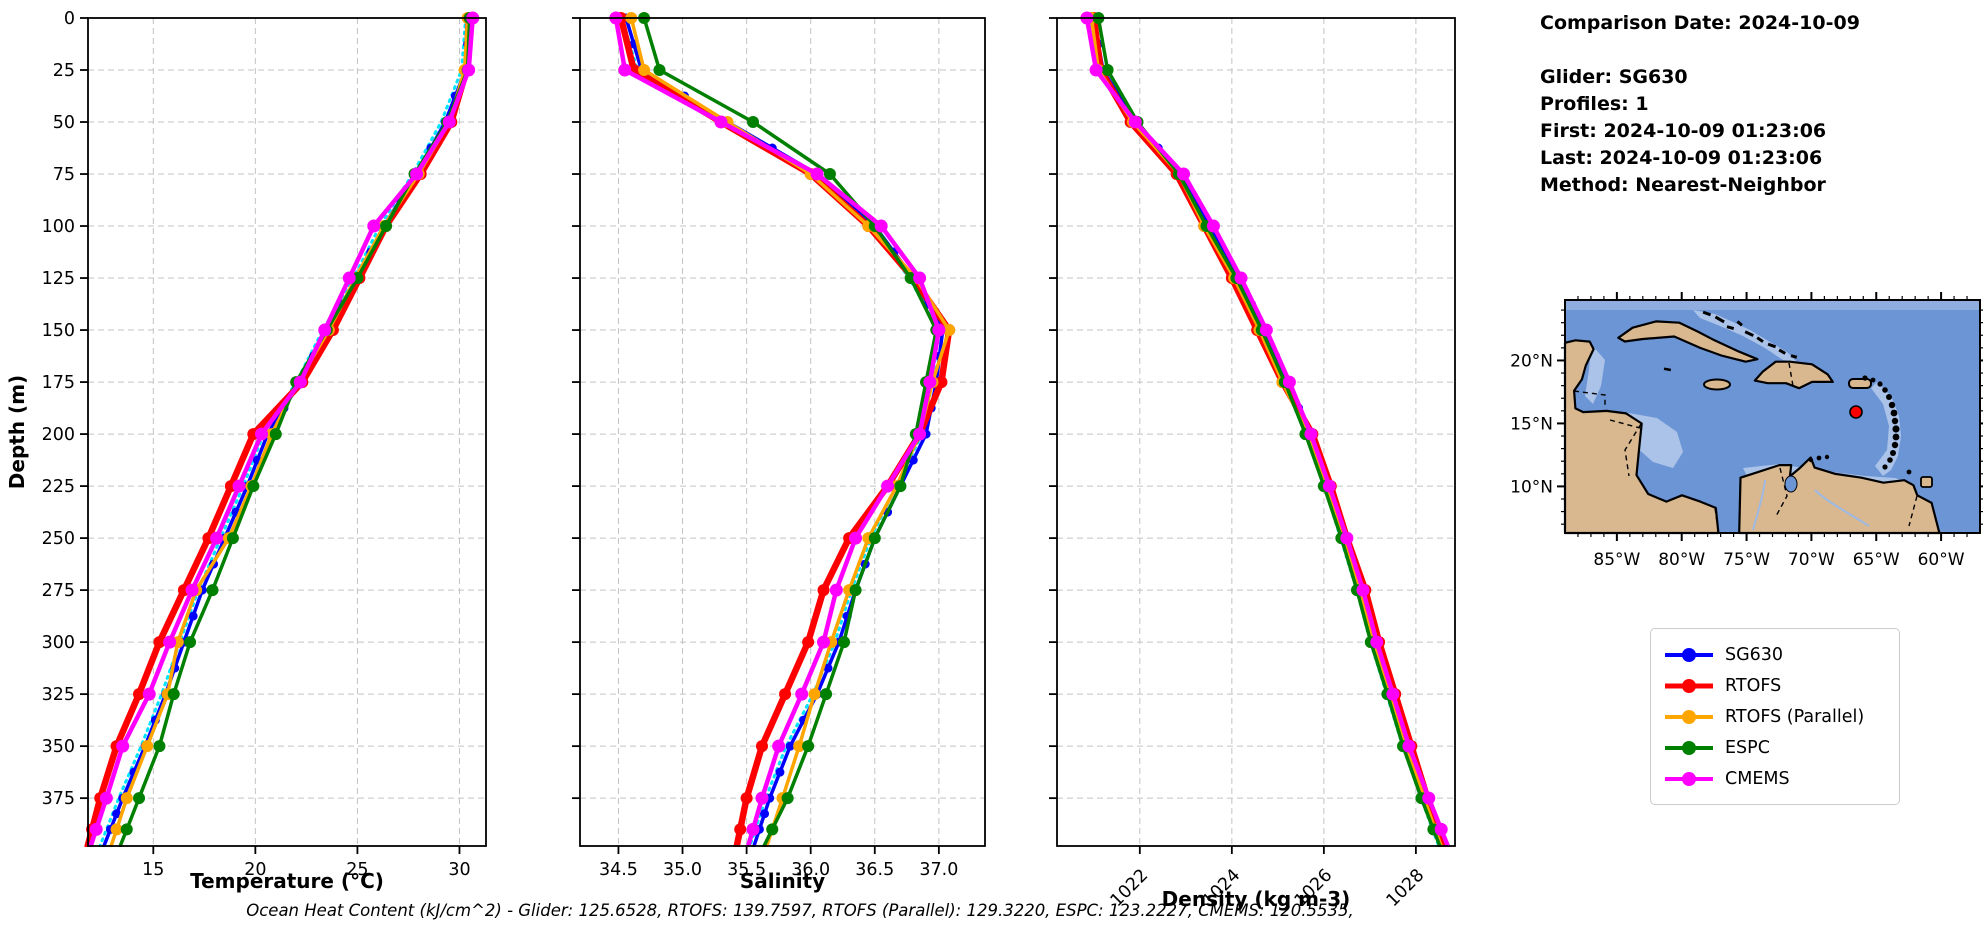  Describe the element at coordinates (1616, 560) in the screenshot. I see `map-lon-tick-label: 85°W` at that location.